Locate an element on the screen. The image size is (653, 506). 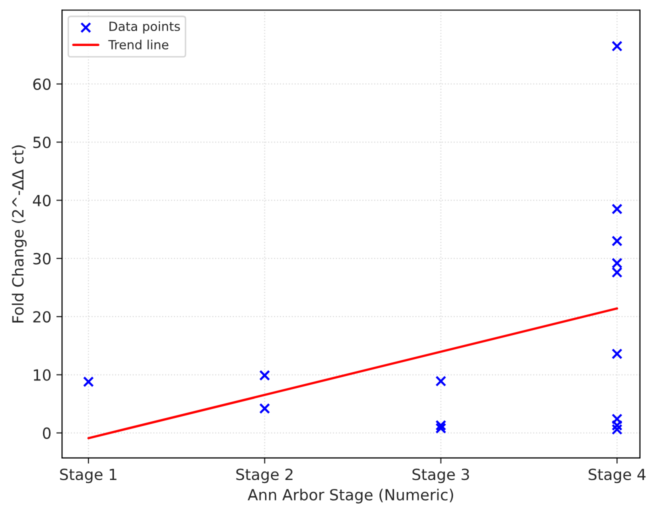
y-tick-label: 20 is located at coordinates (42, 317).